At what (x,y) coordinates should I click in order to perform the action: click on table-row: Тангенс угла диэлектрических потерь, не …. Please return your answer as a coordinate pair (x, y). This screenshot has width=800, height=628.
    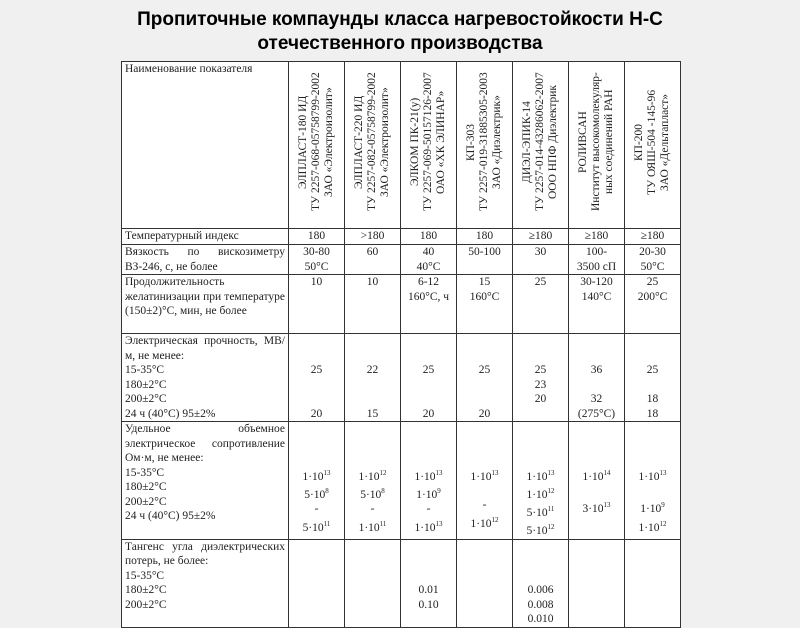
    Looking at the image, I should click on (401, 583).